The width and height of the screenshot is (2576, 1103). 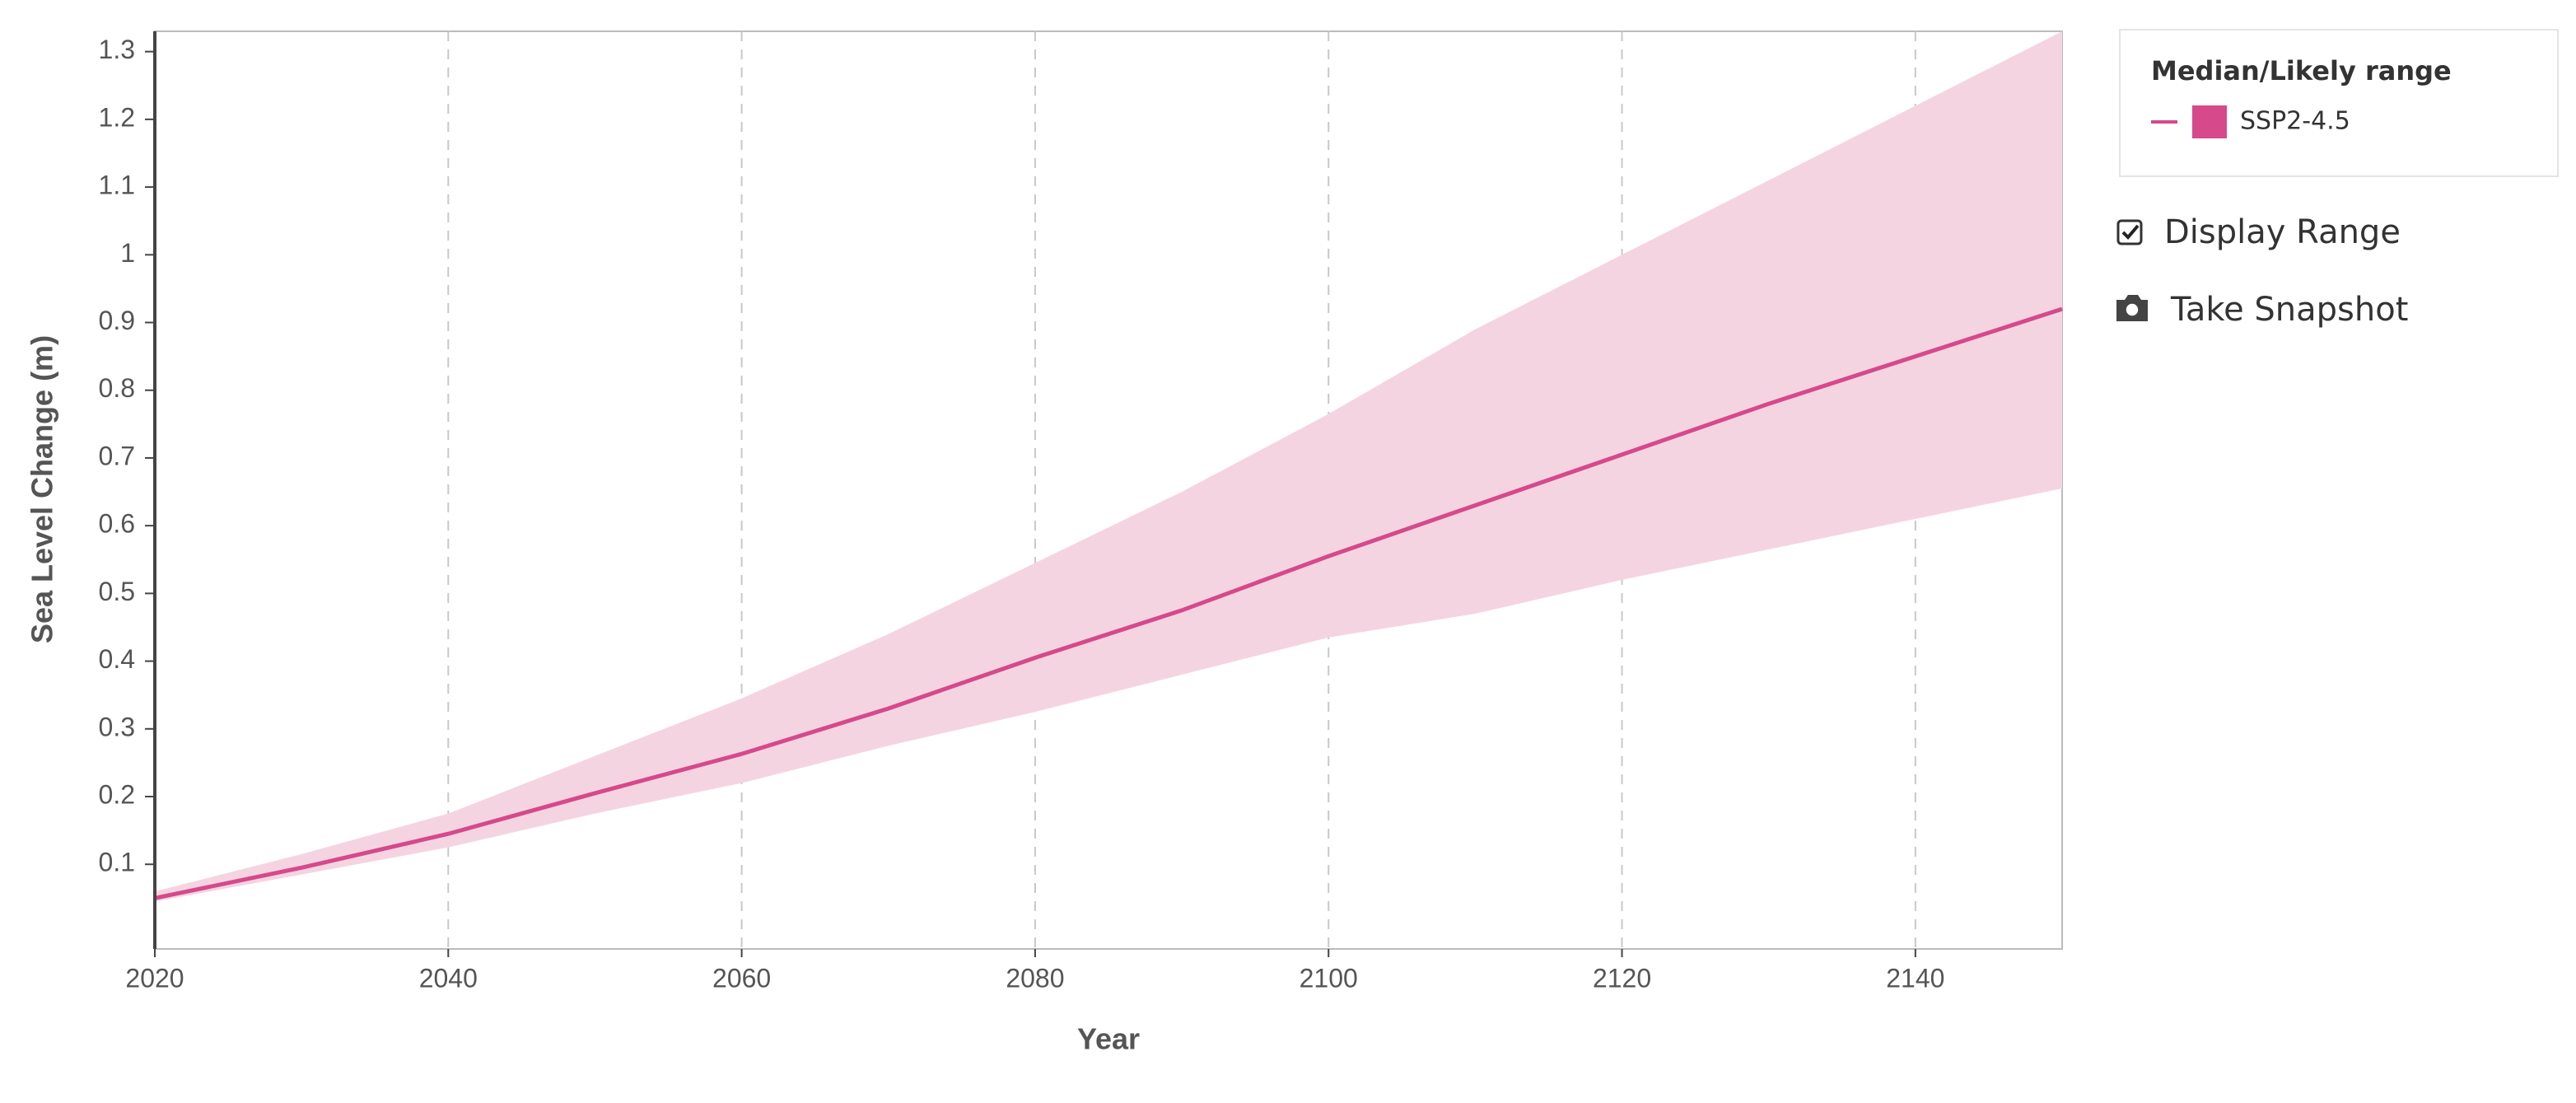 I want to click on x-axis-title: Year, so click(x=1108, y=1039).